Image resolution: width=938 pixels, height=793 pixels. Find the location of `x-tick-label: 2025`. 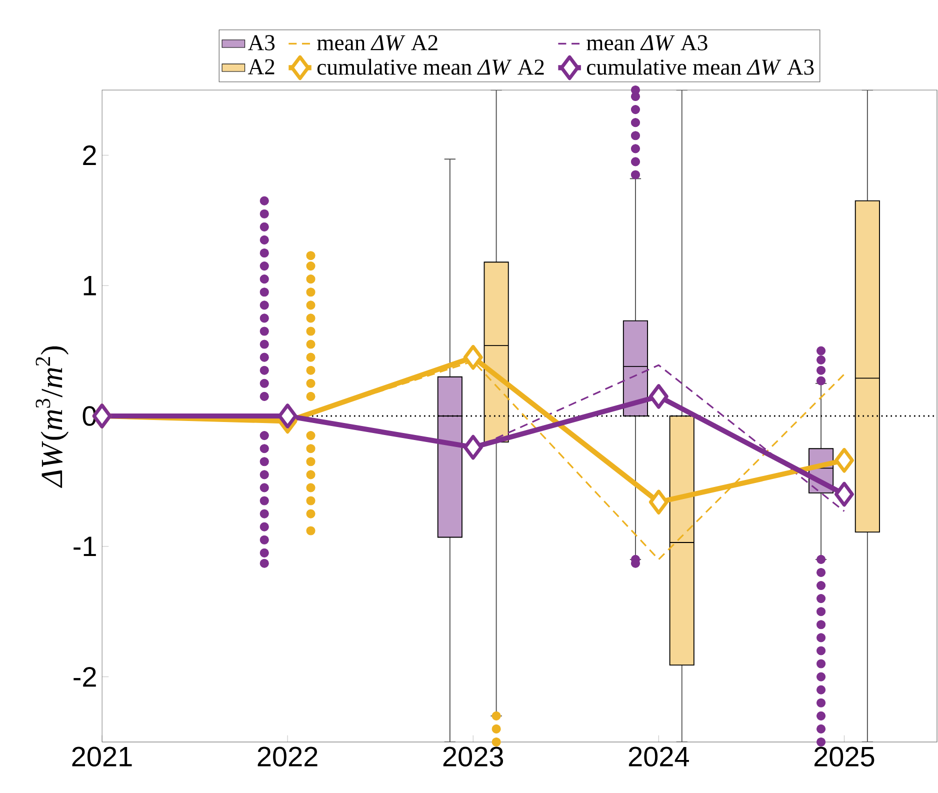

x-tick-label: 2025 is located at coordinates (844, 756).